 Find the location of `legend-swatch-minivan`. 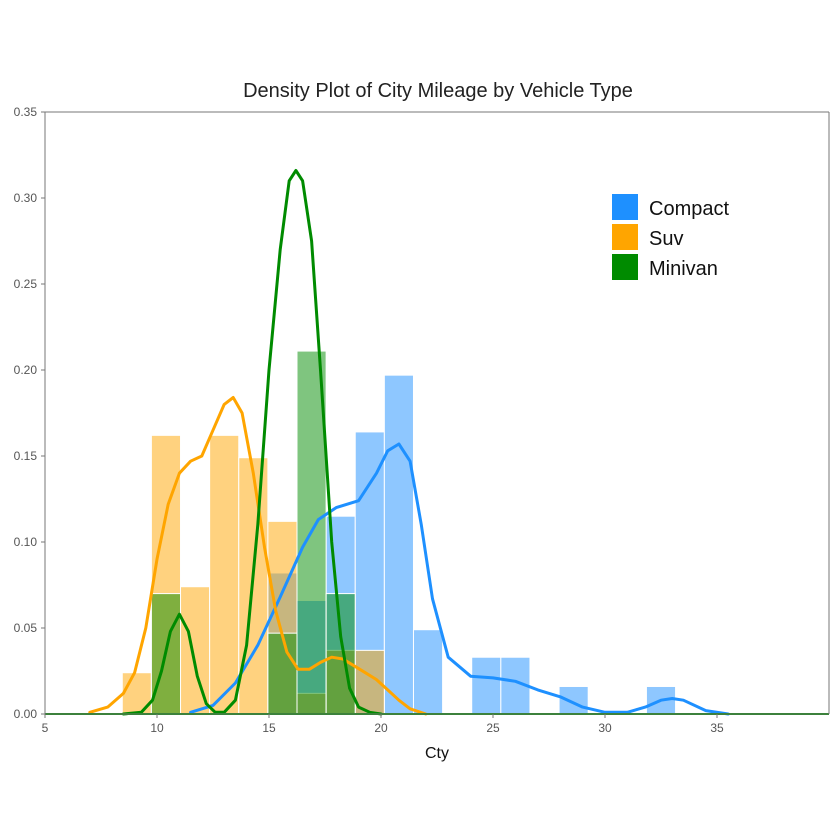

legend-swatch-minivan is located at coordinates (625, 267).